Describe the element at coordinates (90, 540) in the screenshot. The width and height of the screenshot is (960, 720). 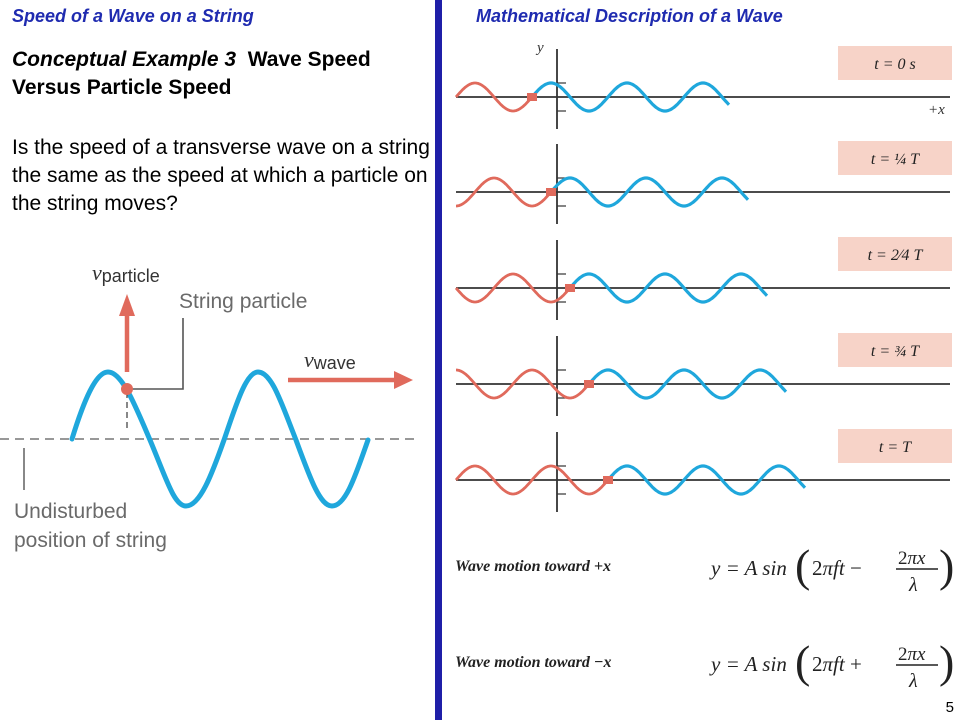
I see `undisturbed-label-line2: position of string` at that location.